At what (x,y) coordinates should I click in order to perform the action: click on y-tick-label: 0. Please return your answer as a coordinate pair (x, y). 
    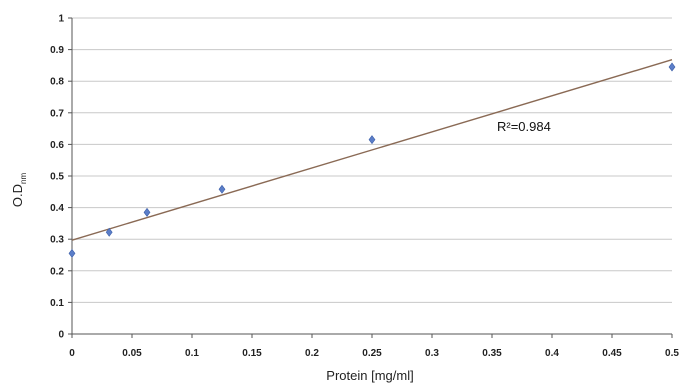
    Looking at the image, I should click on (61, 335).